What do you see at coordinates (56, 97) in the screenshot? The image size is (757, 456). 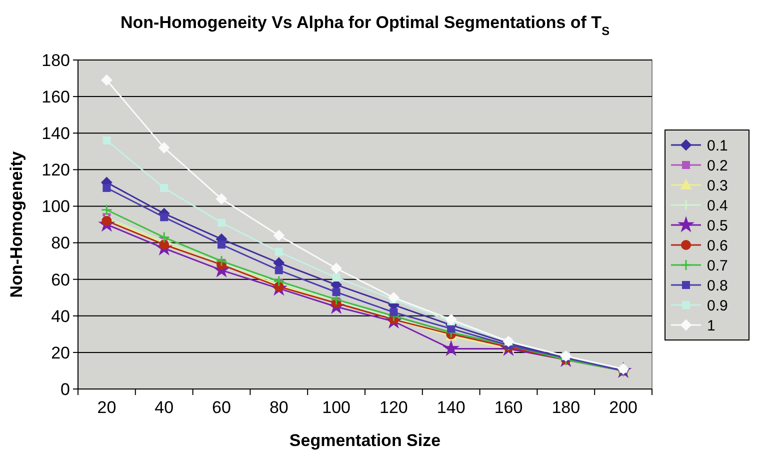 I see `y-tick-label: 160` at bounding box center [56, 97].